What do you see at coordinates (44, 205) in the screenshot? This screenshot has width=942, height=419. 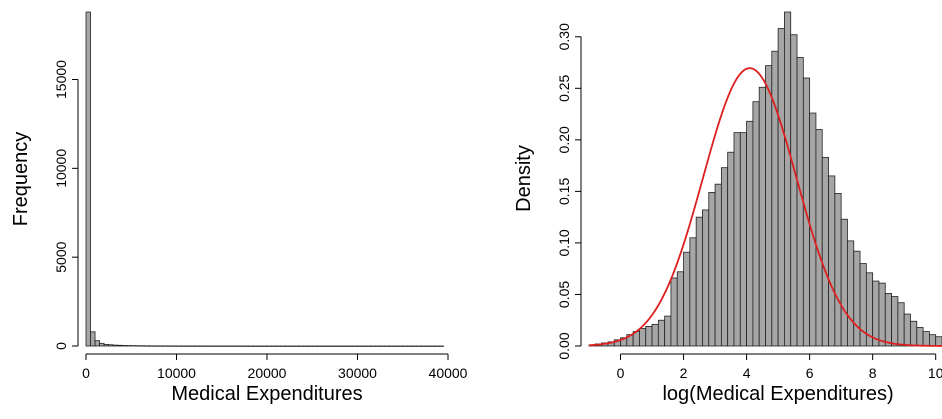 I see `y-axis: 0 5000 10000 15000 Frequency` at bounding box center [44, 205].